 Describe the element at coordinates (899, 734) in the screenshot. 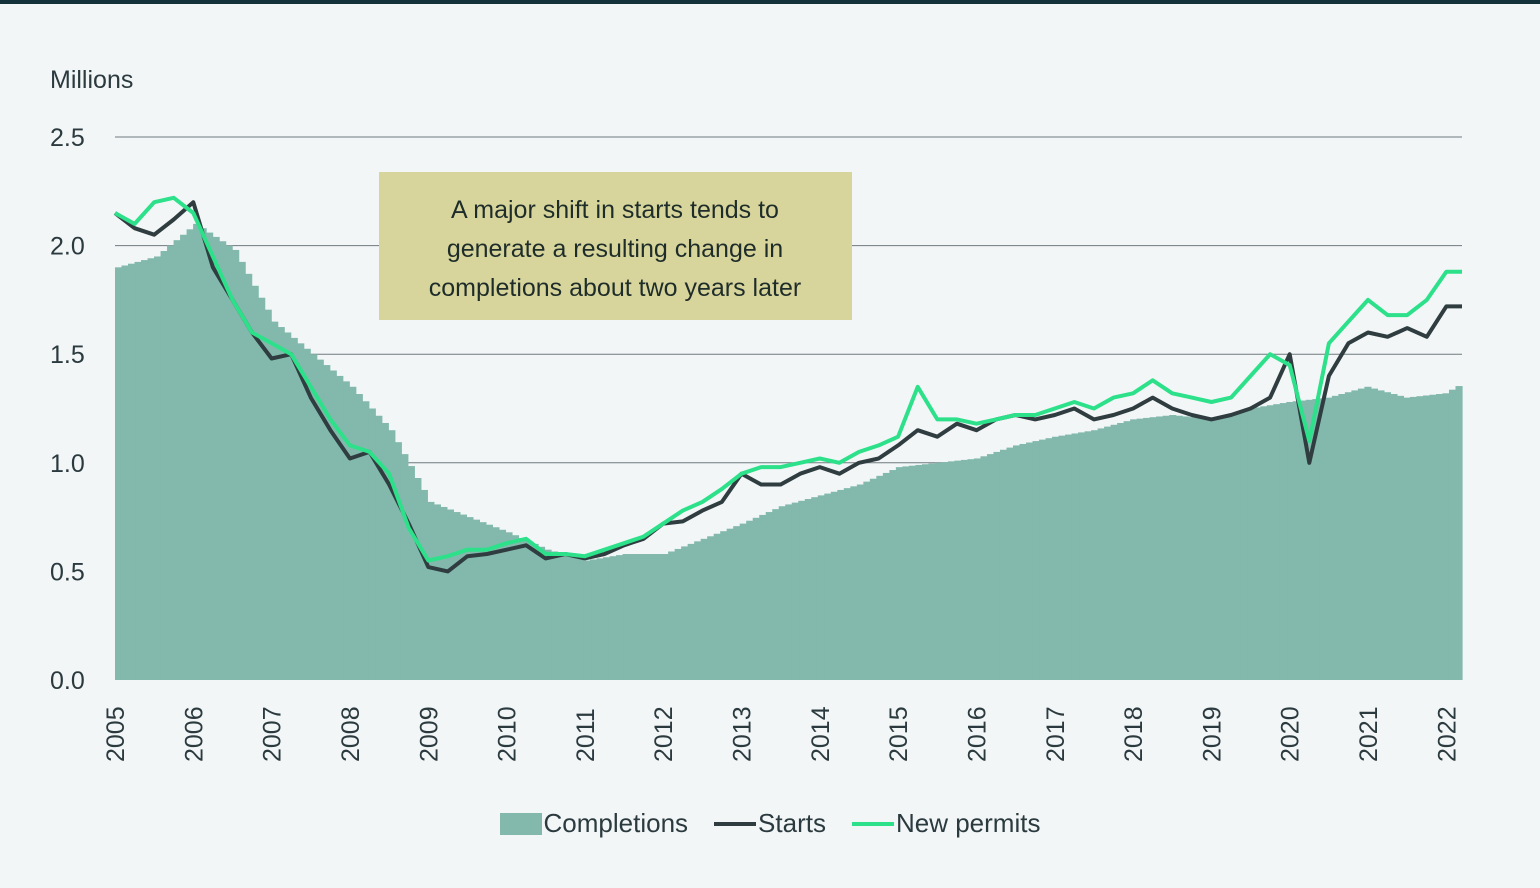

I see `x-tick-label: 2015` at that location.